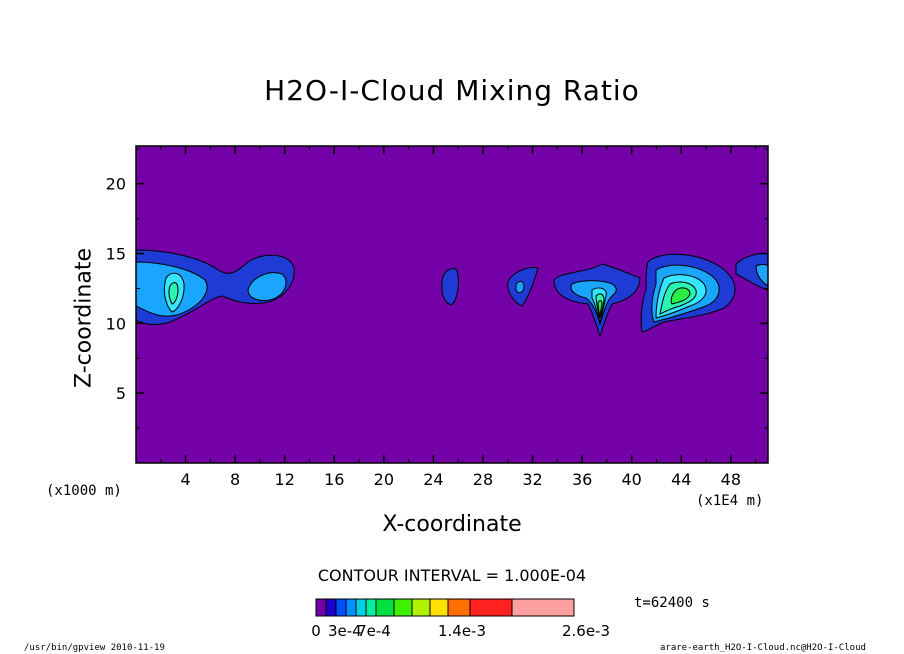 Image resolution: width=904 pixels, height=654 pixels. What do you see at coordinates (731, 479) in the screenshot?
I see `x-tick-label: 48` at bounding box center [731, 479].